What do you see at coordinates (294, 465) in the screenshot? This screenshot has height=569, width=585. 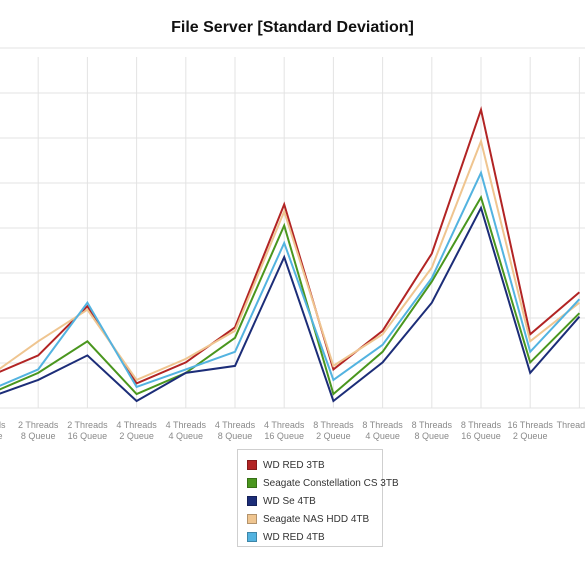 I see `legend-label: WD RED 3TB` at bounding box center [294, 465].